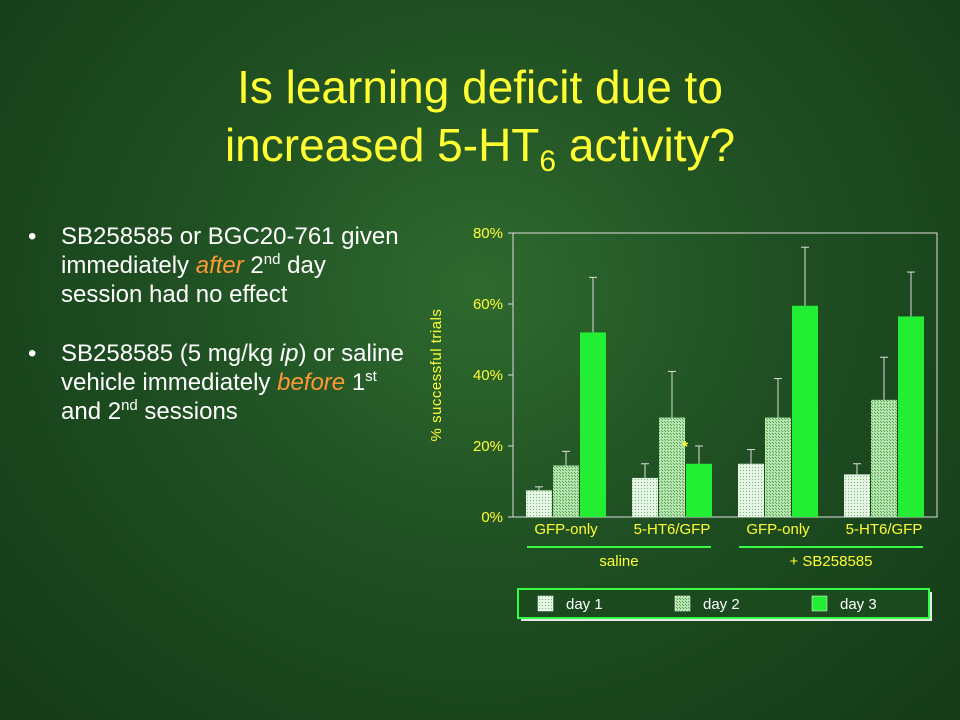 Image resolution: width=960 pixels, height=720 pixels. Describe the element at coordinates (232, 368) in the screenshot. I see `bullet-2-text-b: ) or saline vehicle immediately` at that location.